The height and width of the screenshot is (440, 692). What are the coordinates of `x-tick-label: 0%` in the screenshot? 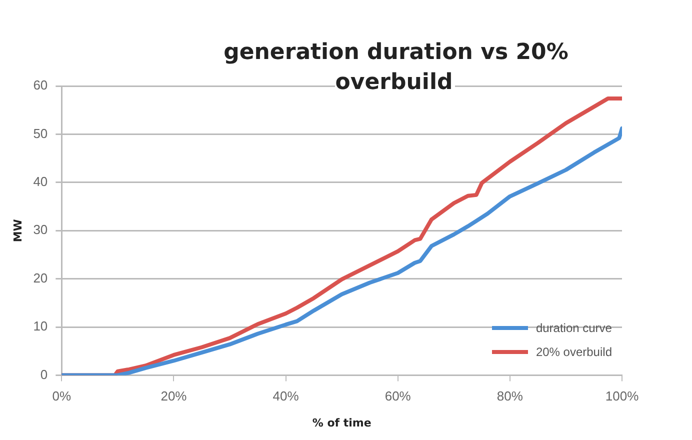 It's located at (62, 396).